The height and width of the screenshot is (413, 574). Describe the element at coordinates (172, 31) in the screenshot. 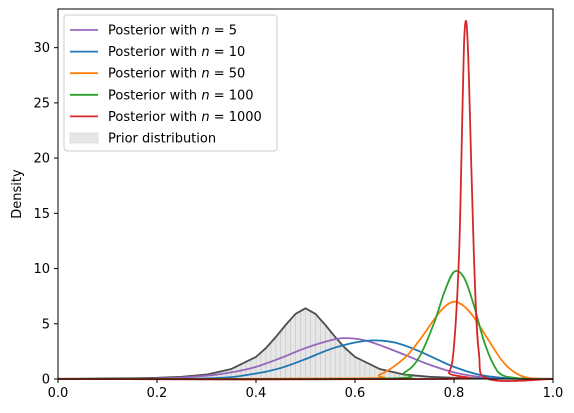

I see `legend-label: Posterior with n = 5` at that location.